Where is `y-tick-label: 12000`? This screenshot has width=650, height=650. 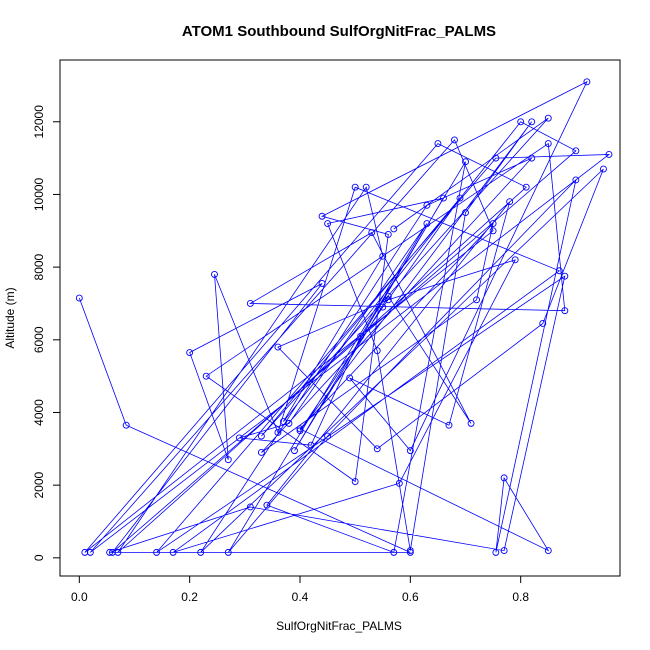
y-tick-label: 12000 is located at coordinates (39, 122).